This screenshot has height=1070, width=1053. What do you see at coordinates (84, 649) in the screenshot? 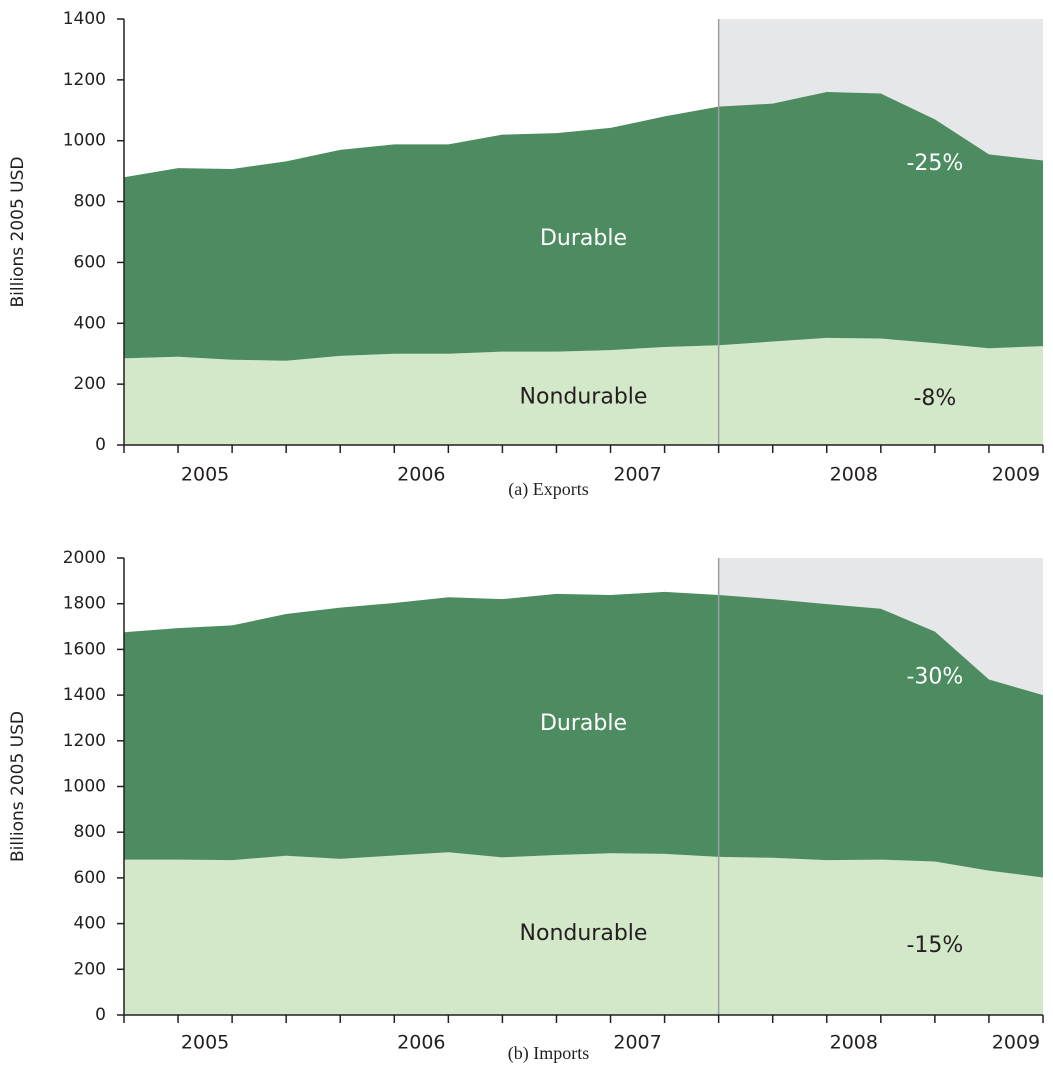
I see `y-tick-label: 1600` at bounding box center [84, 649].